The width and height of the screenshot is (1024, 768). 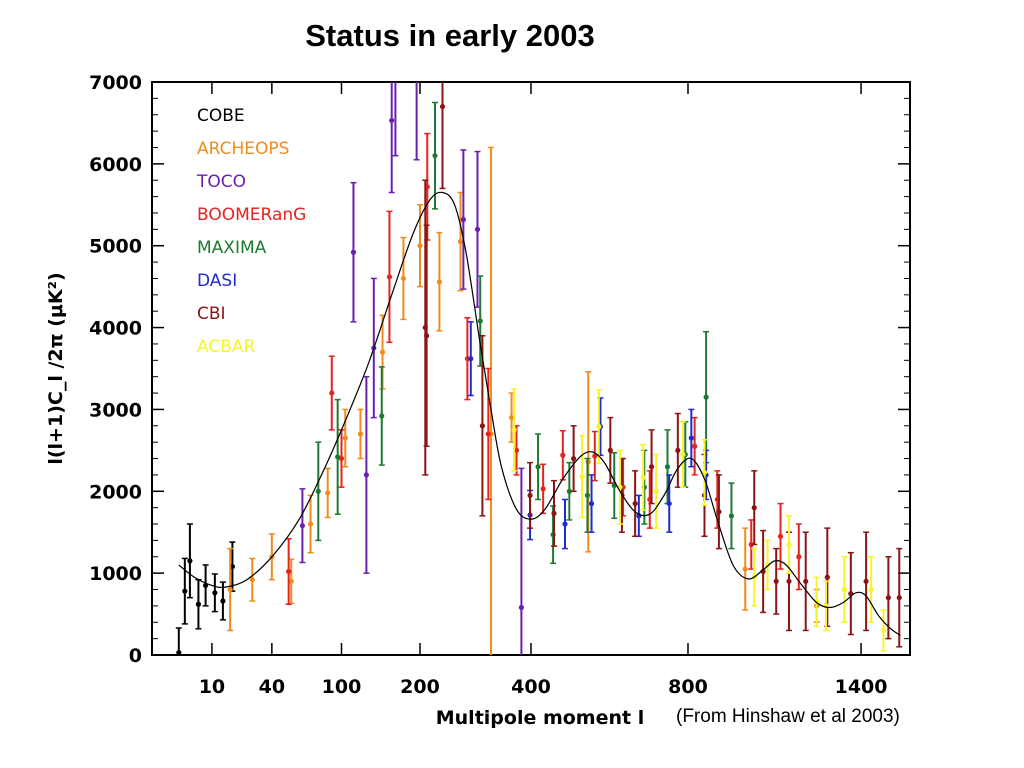 I want to click on y-tick-label: 5000, so click(x=115, y=247).